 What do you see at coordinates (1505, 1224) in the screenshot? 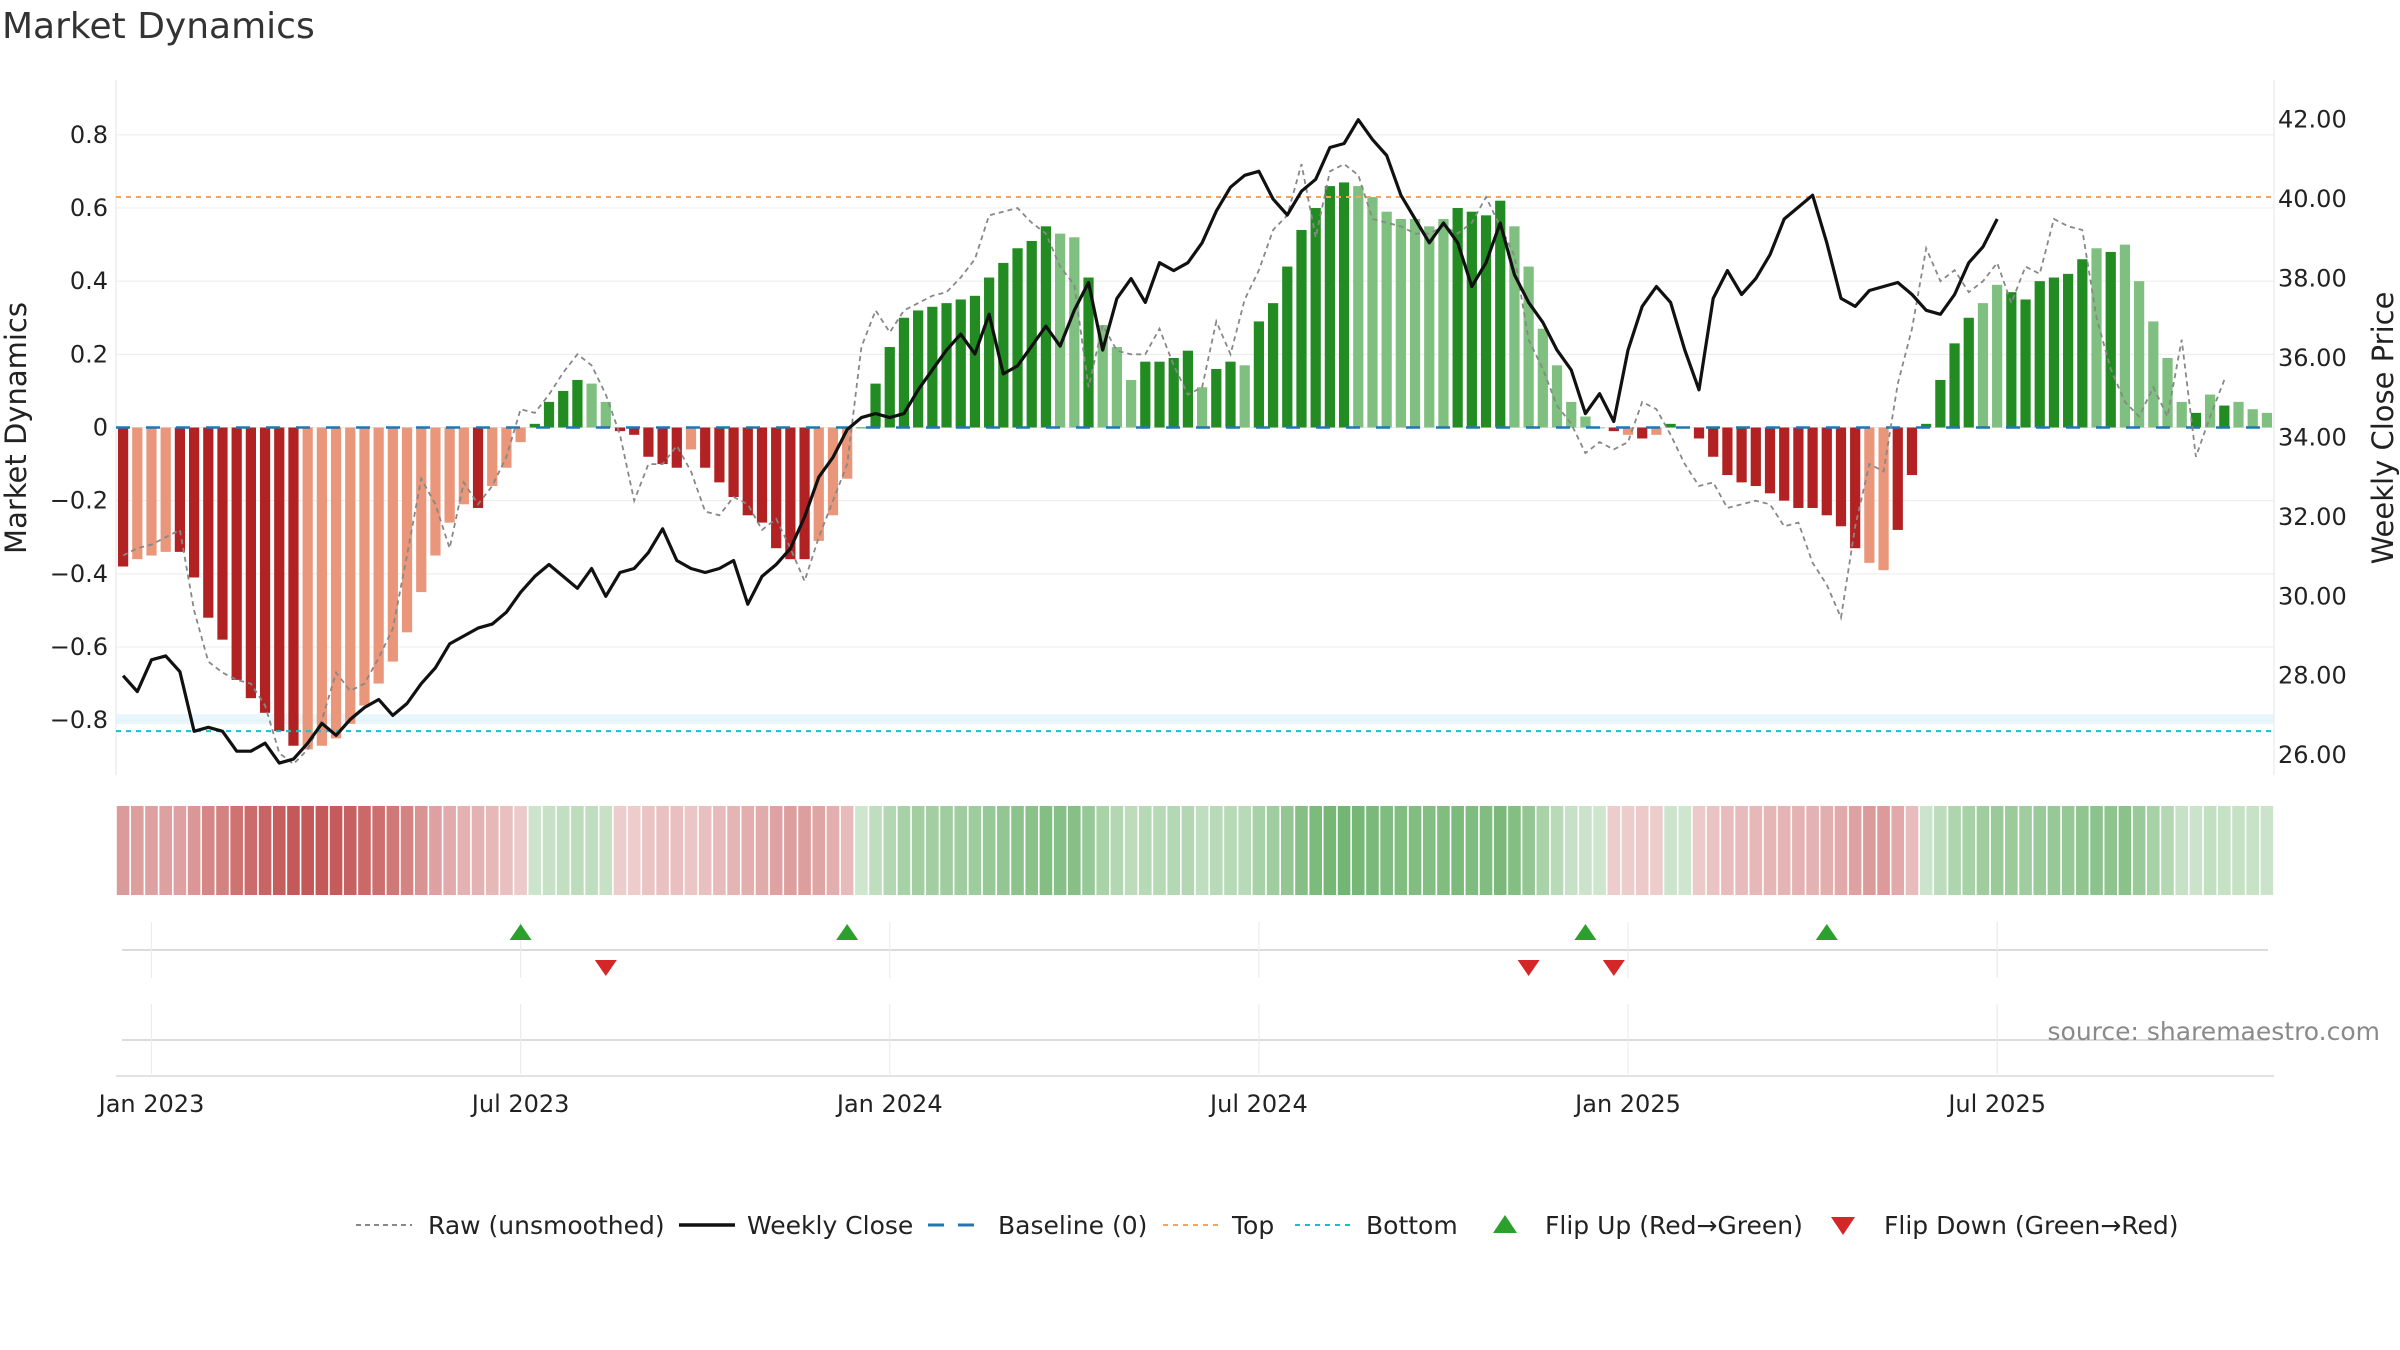
I see `legend-flipup-swatch` at bounding box center [1505, 1224].